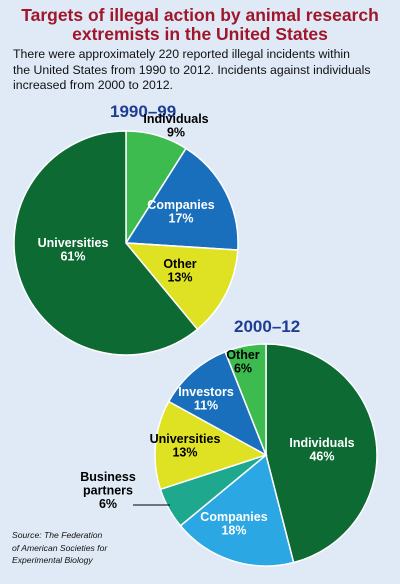 This screenshot has width=400, height=584. Describe the element at coordinates (267, 326) in the screenshot. I see `pie-2000-12-title: 2000–12` at that location.